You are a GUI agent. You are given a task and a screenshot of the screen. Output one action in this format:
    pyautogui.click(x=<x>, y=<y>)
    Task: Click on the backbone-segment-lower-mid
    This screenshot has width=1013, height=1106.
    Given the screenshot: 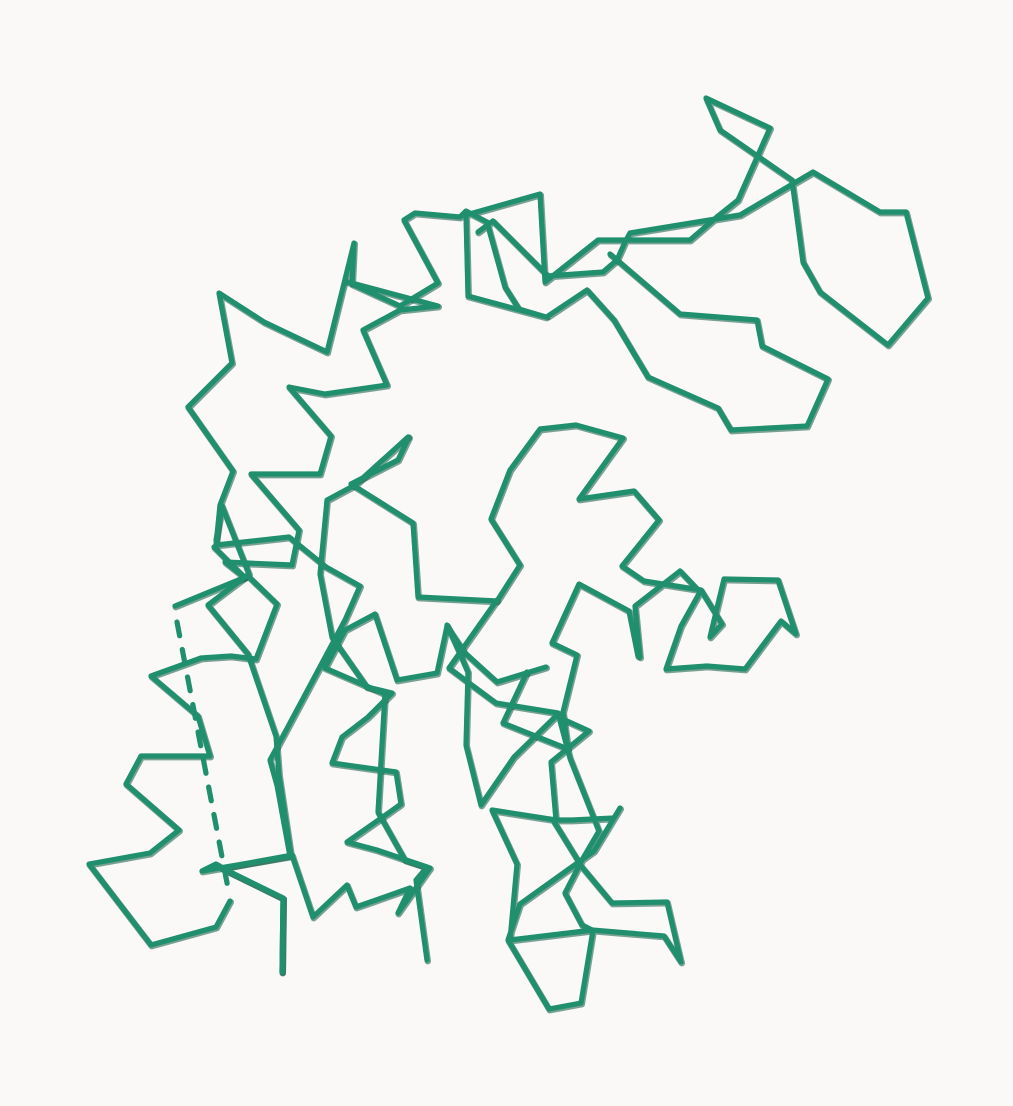 What is the action you would take?
    pyautogui.click(x=570, y=666)
    